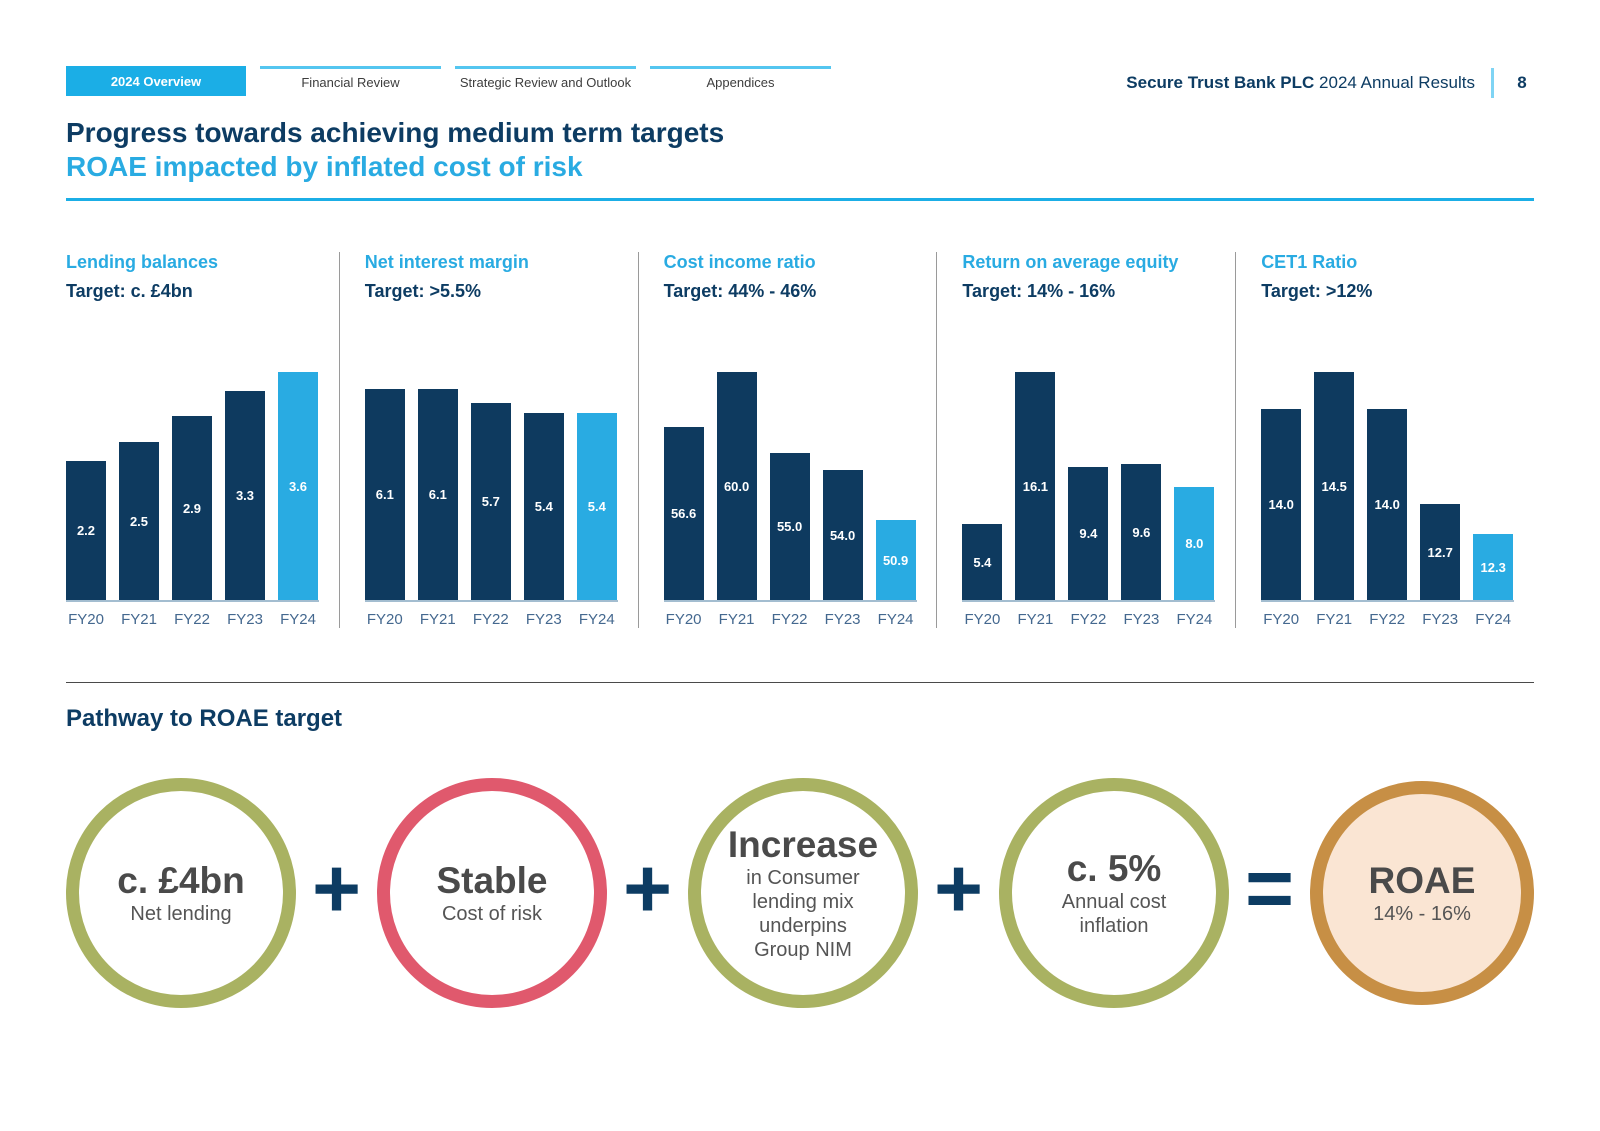  I want to click on bar-value-label: 12.7, so click(1440, 552).